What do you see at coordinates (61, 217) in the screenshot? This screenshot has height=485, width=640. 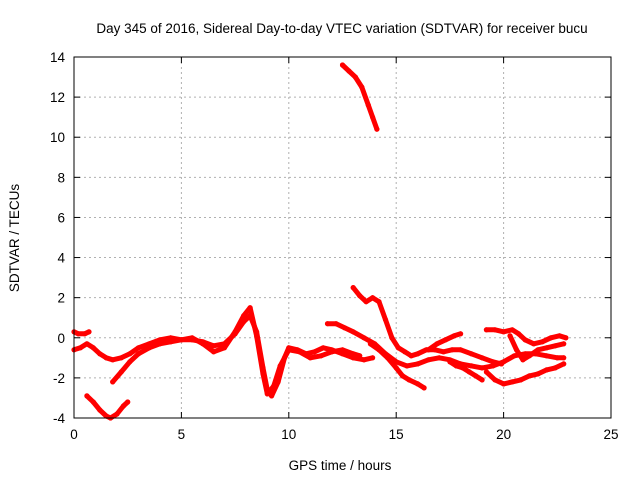 I see `y-tick-label: 6` at bounding box center [61, 217].